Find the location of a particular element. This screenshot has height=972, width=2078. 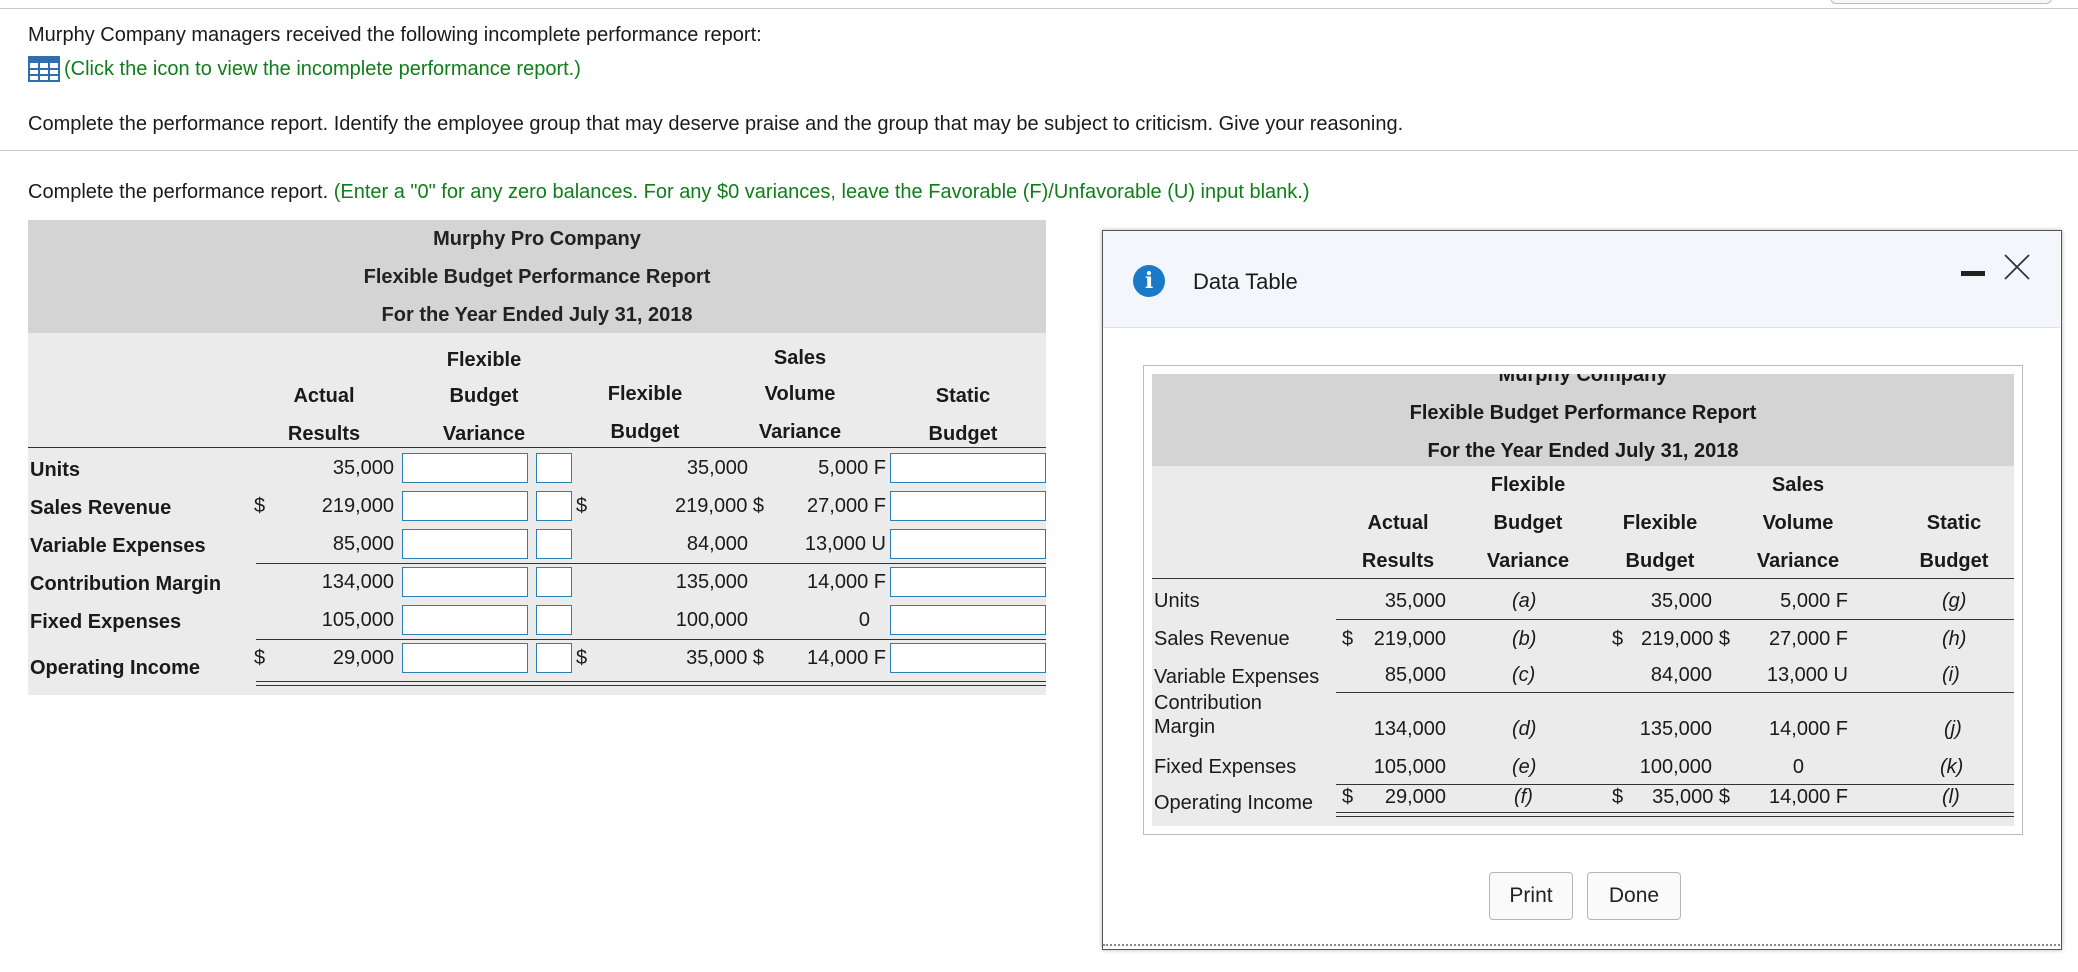

dt-flexible: 84,000 is located at coordinates (1681, 675).